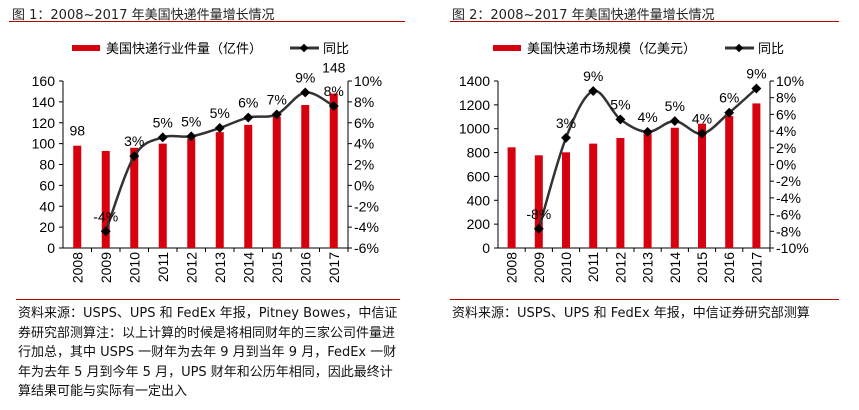 This screenshot has width=859, height=410. What do you see at coordinates (134, 197) in the screenshot?
I see `bar-2010` at bounding box center [134, 197].